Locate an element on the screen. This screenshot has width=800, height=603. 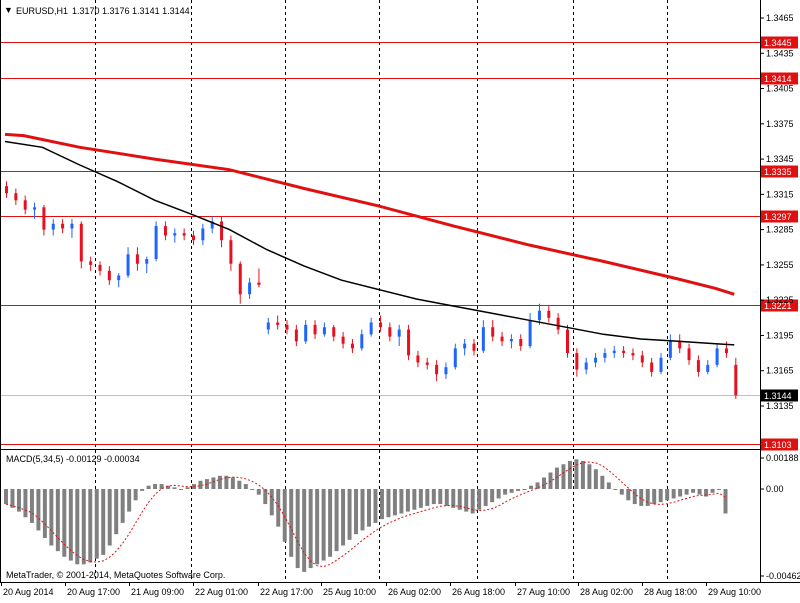
level-label: 1.3103 is located at coordinates (778, 445).